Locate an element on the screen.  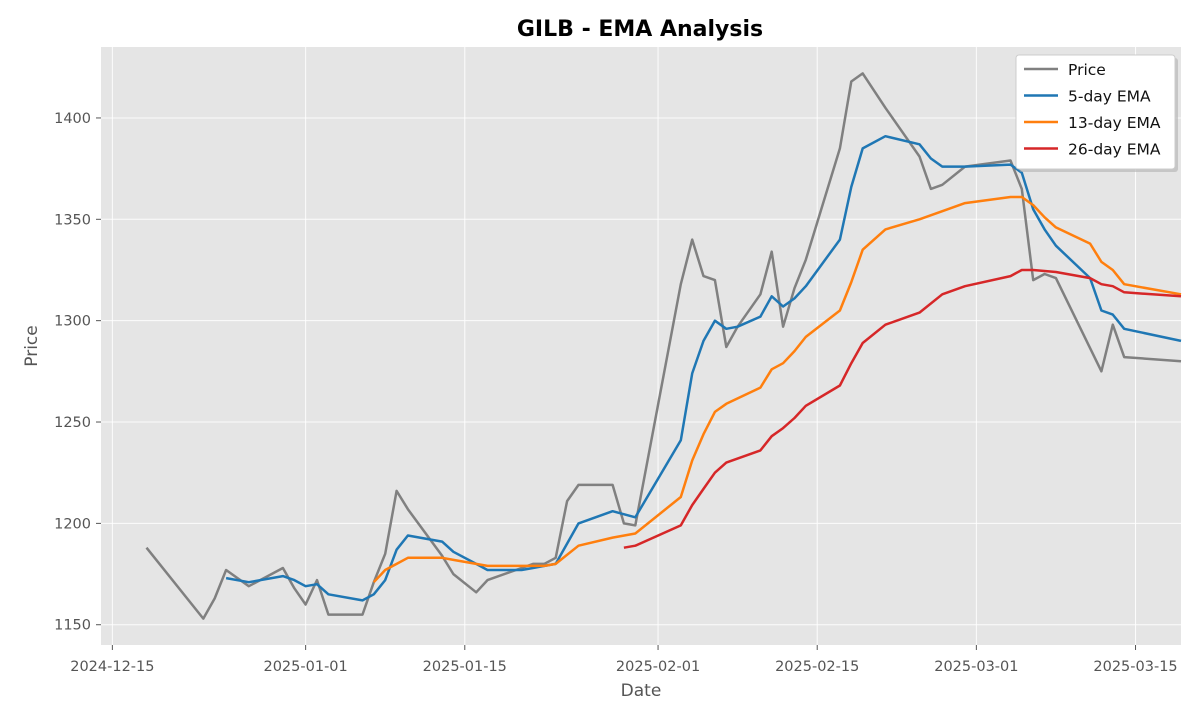
y-tick-label: 1150 is located at coordinates (72, 626).